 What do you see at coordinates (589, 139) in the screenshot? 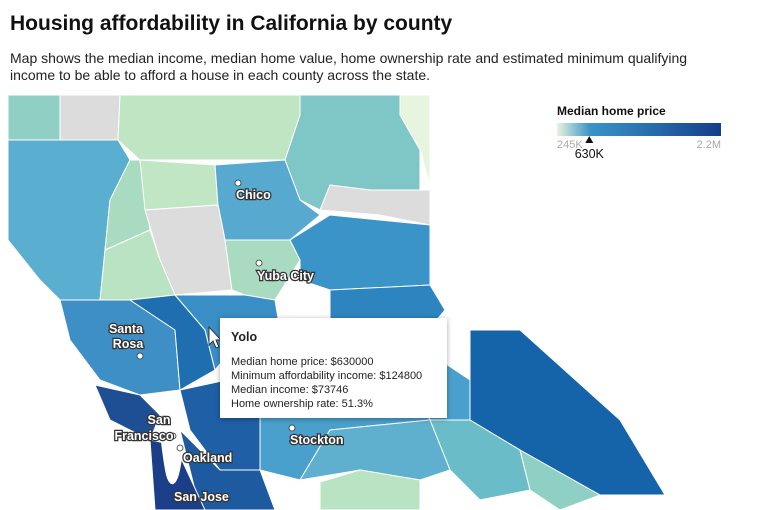
I see `legend-marker` at bounding box center [589, 139].